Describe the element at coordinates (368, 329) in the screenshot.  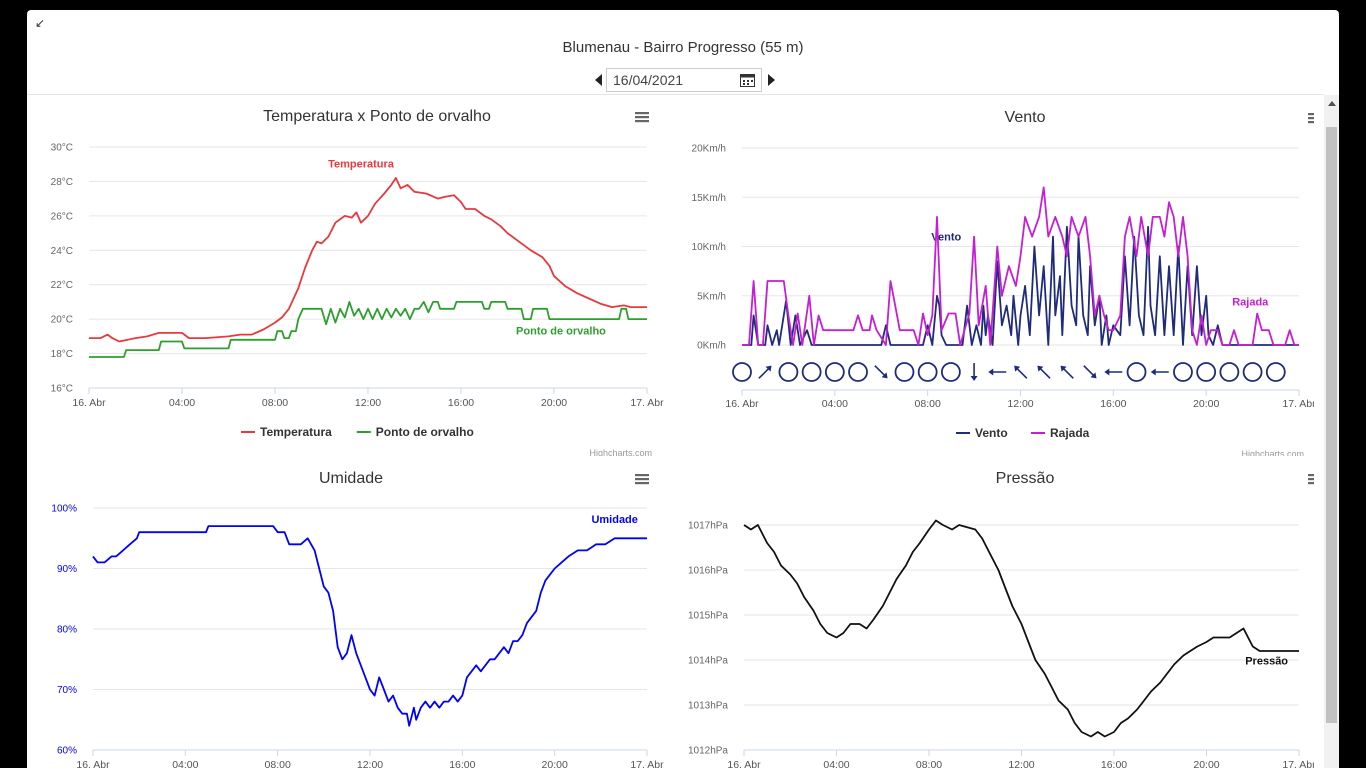
I see `series-line-ponto-de-orvalho` at that location.